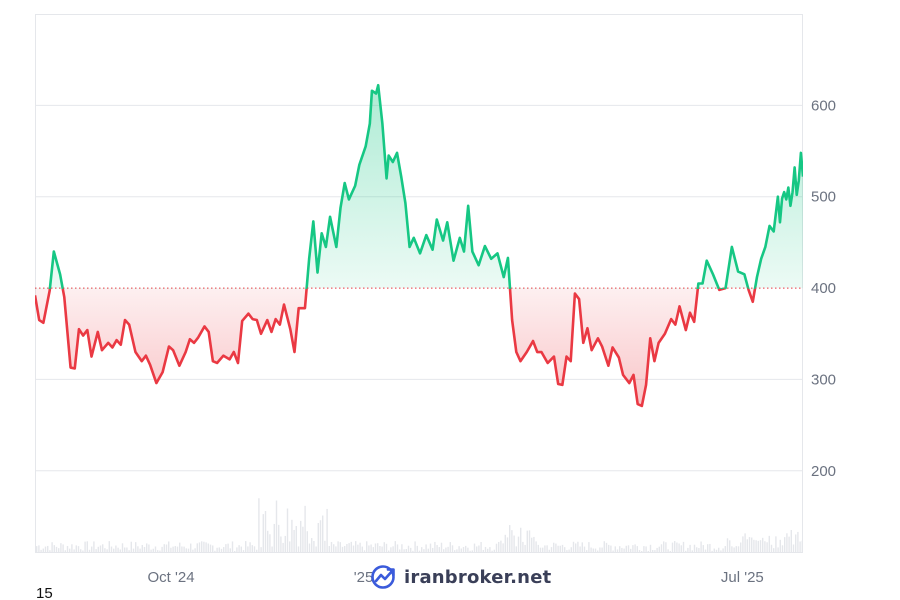 The image size is (900, 600). Describe the element at coordinates (823, 197) in the screenshot. I see `y-tick-label: 500` at that location.